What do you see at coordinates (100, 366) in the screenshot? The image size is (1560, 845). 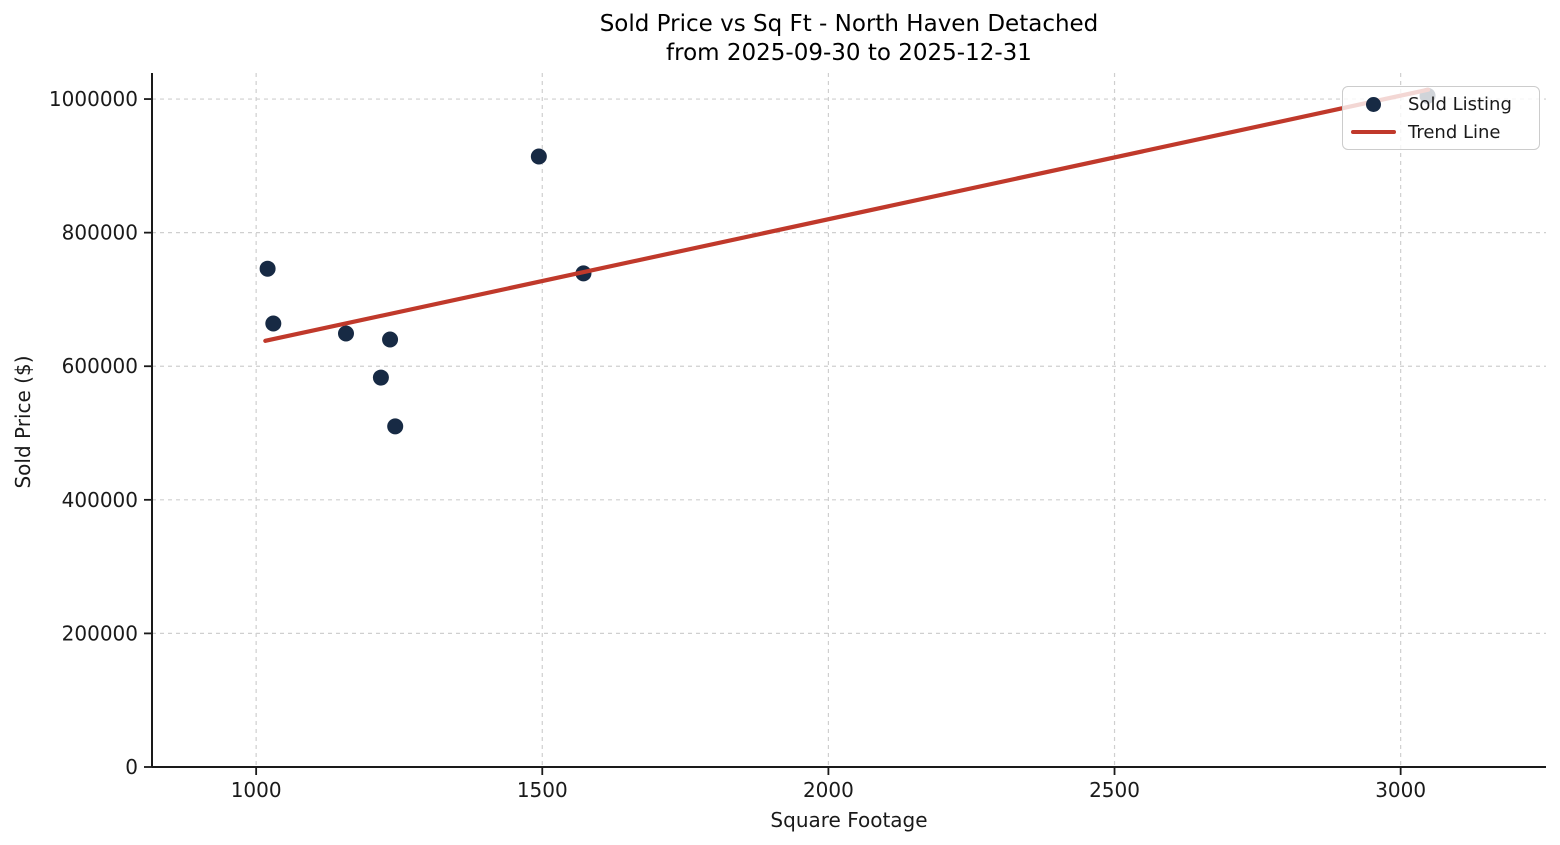 I see `y-tick-label: 600000` at bounding box center [100, 366].